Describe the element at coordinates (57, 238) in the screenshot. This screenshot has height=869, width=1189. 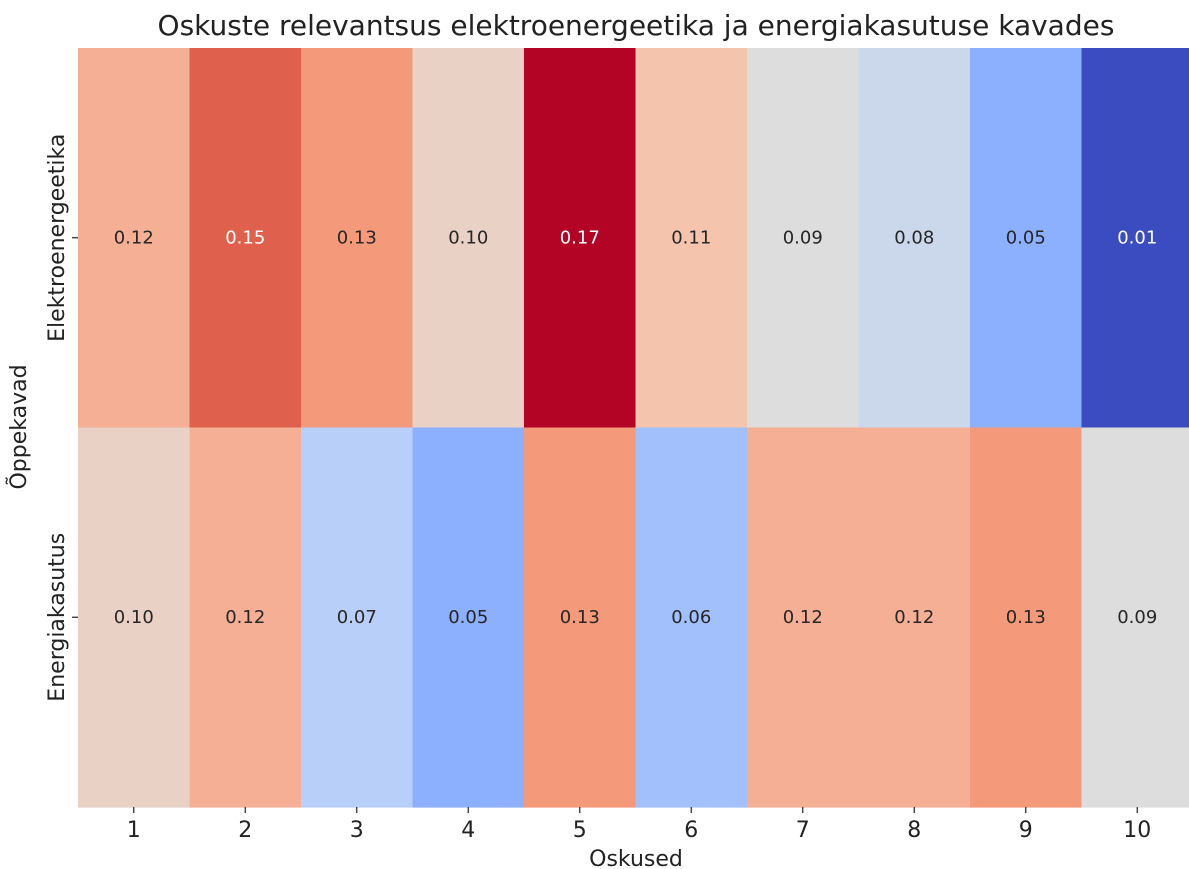
I see `y-tick-label: Elektroenergeetika` at that location.